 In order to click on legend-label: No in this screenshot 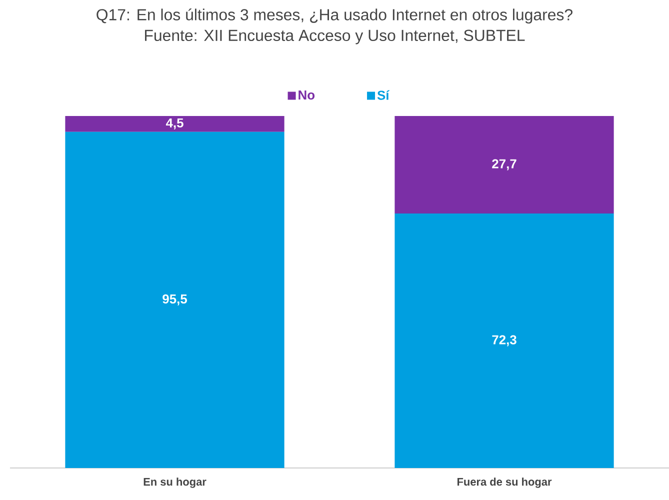, I will do `click(306, 95)`.